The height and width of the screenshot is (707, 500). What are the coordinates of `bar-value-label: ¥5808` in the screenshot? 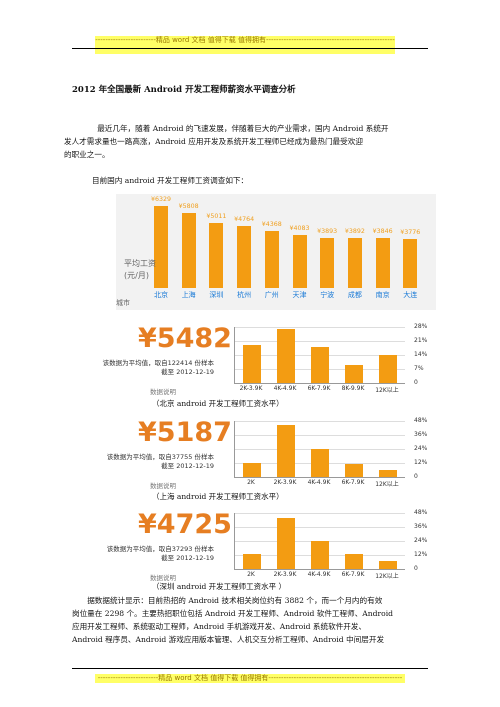 It's located at (188, 206).